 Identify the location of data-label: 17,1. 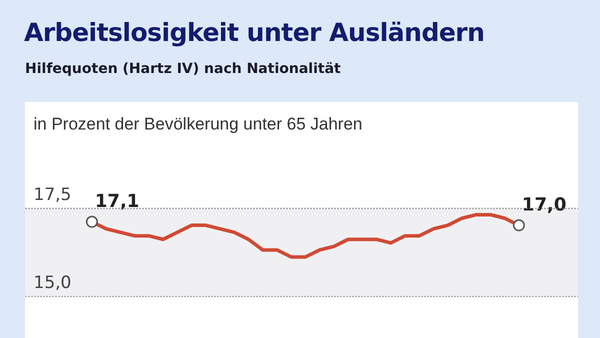
(117, 201).